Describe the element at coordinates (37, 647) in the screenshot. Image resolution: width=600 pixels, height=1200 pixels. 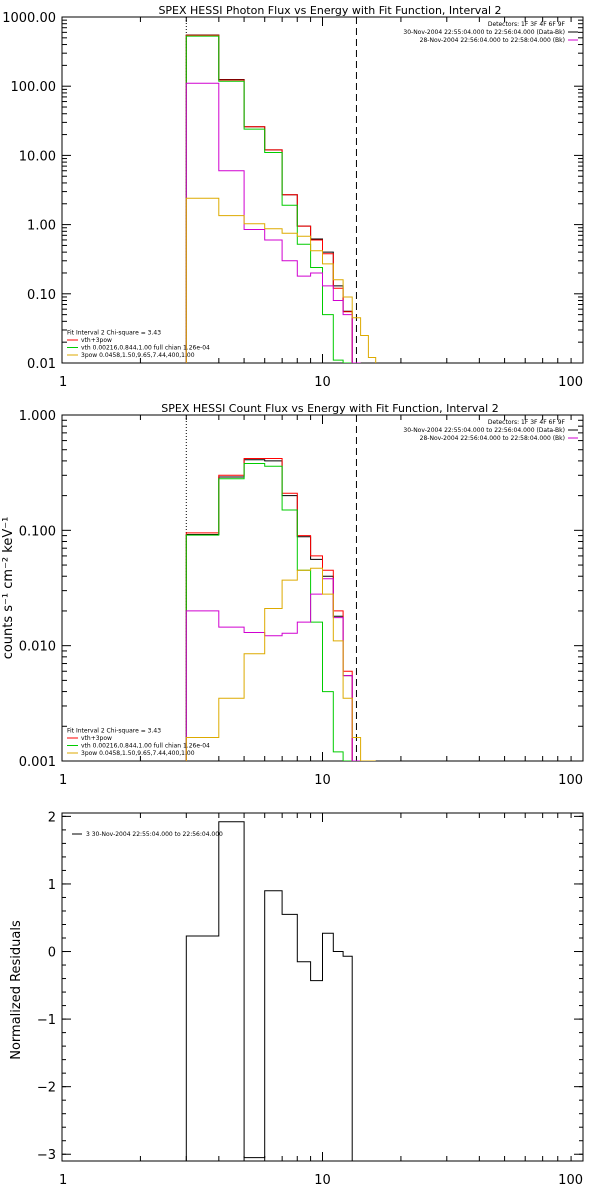
I see `y-tick-label: 0.010` at that location.